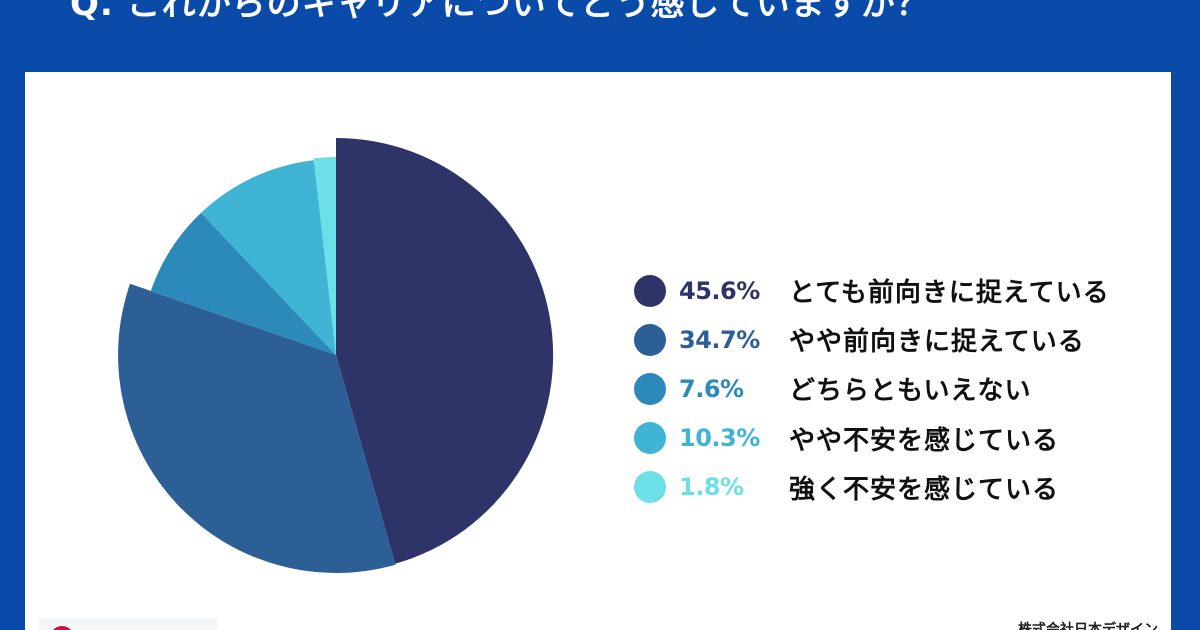  I want to click on legend-percentage: 10.3%, so click(719, 438).